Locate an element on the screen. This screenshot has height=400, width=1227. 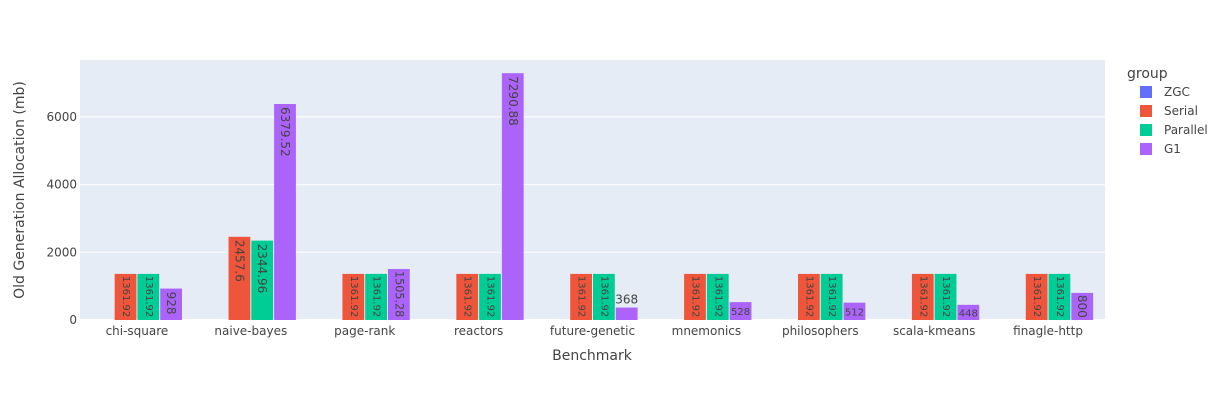
bar-data-label: 928 is located at coordinates (171, 303).